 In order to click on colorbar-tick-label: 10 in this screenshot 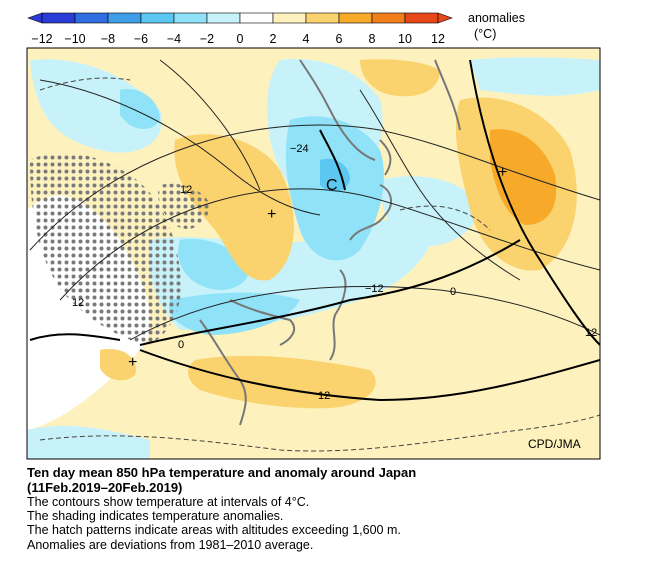, I will do `click(405, 39)`.